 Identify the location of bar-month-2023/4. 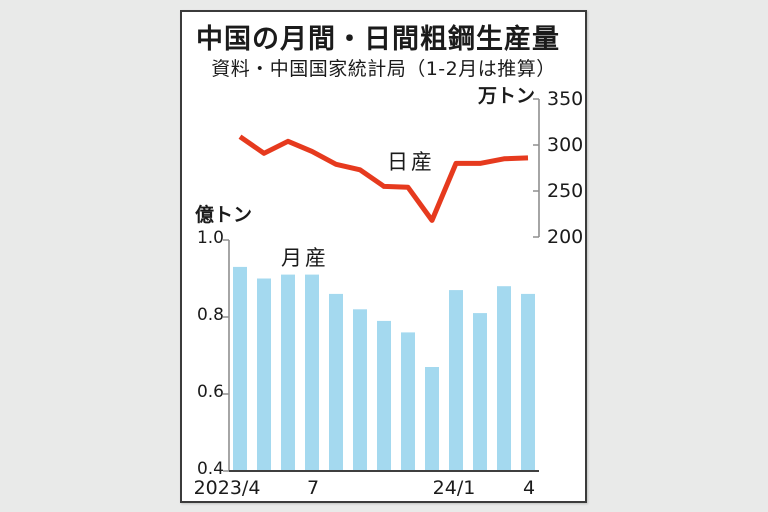
(240, 368).